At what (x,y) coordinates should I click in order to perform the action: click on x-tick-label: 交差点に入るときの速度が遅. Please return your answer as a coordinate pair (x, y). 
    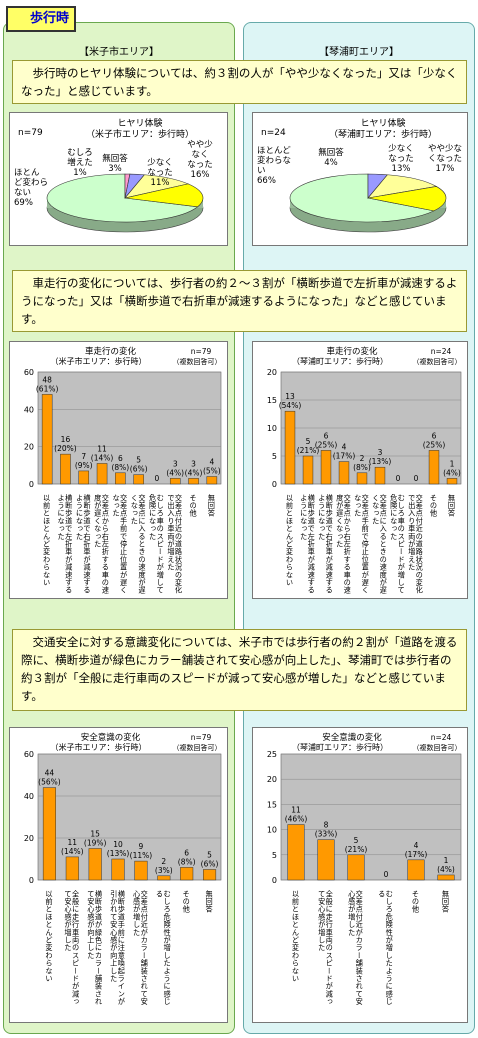
    Looking at the image, I should click on (383, 543).